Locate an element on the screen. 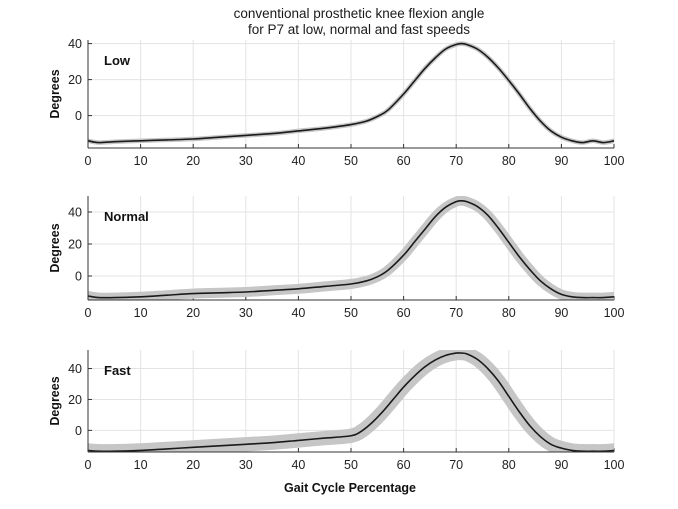 The image size is (678, 509). panel-label: Low is located at coordinates (117, 60).